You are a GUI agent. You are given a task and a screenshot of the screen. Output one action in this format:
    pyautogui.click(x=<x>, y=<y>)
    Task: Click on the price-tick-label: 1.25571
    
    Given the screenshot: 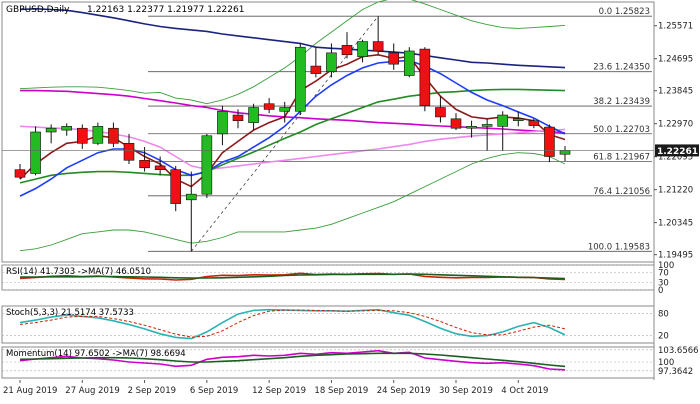 What is the action you would take?
    pyautogui.click(x=675, y=27)
    